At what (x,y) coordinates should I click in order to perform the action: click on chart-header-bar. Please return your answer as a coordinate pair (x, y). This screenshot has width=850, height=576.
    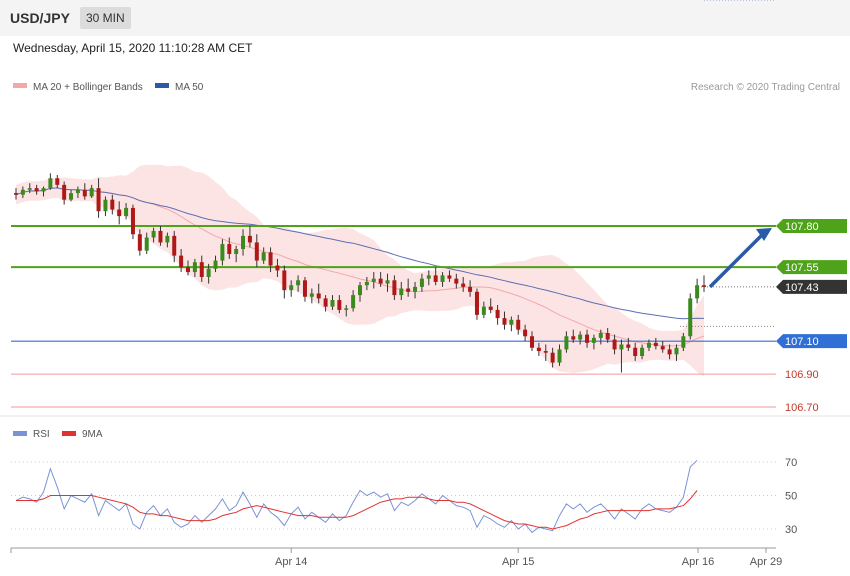
    Looking at the image, I should click on (425, 18).